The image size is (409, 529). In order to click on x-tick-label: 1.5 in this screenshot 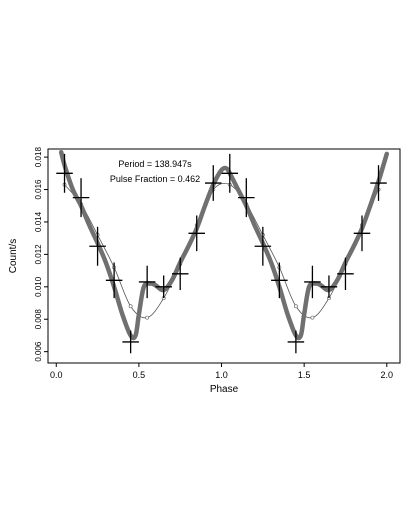, I will do `click(304, 375)`.